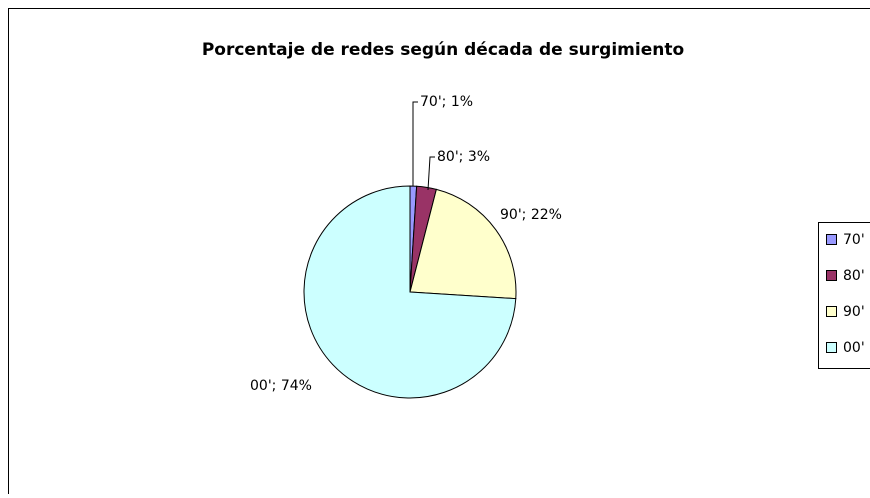  Describe the element at coordinates (531, 215) in the screenshot. I see `data-label: 90'; 22%` at that location.